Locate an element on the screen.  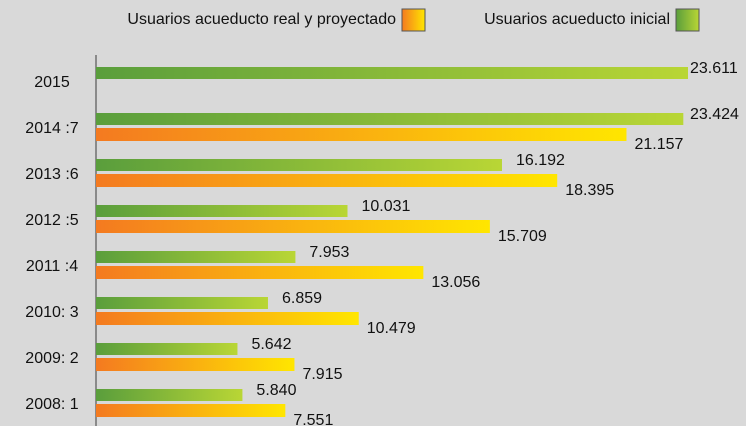
value-label: 23.424 is located at coordinates (714, 114).